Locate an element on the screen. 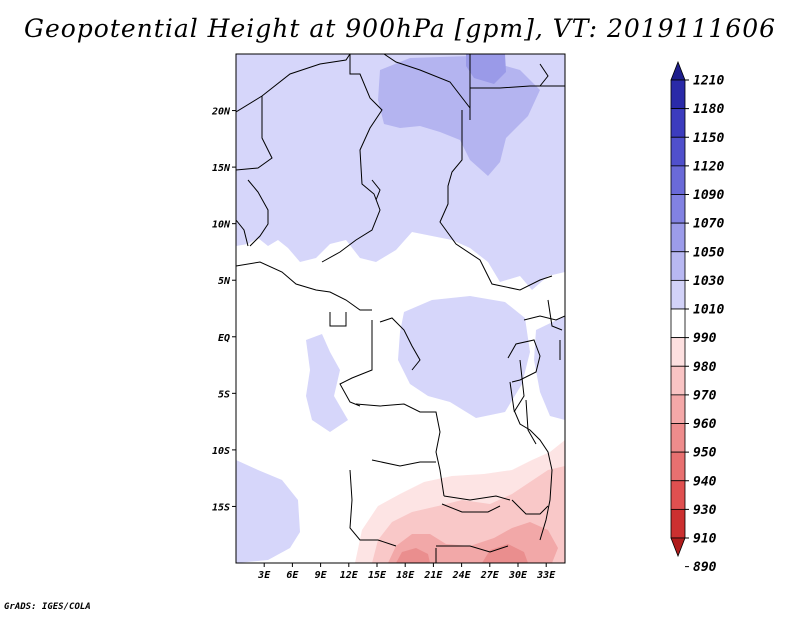 This screenshot has width=800, height=618. longitude-axis: 3E 6E 9E 12E 15E 18E 21E 24E 27E 30E 33E is located at coordinates (406, 572).